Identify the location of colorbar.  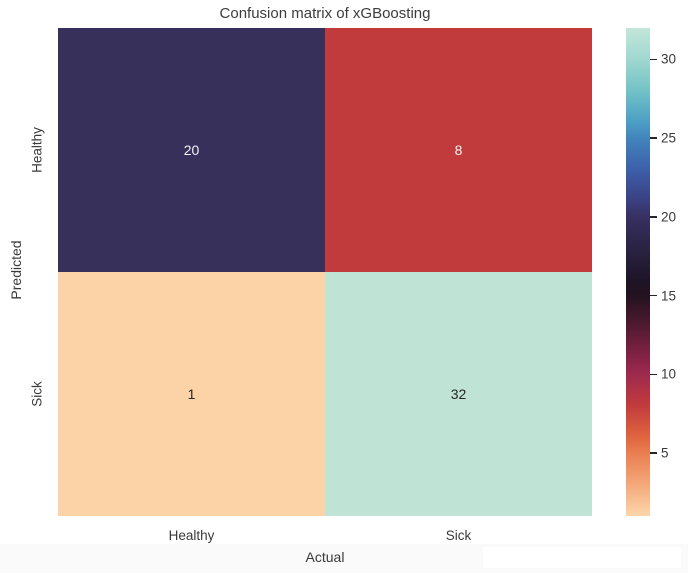
(638, 272).